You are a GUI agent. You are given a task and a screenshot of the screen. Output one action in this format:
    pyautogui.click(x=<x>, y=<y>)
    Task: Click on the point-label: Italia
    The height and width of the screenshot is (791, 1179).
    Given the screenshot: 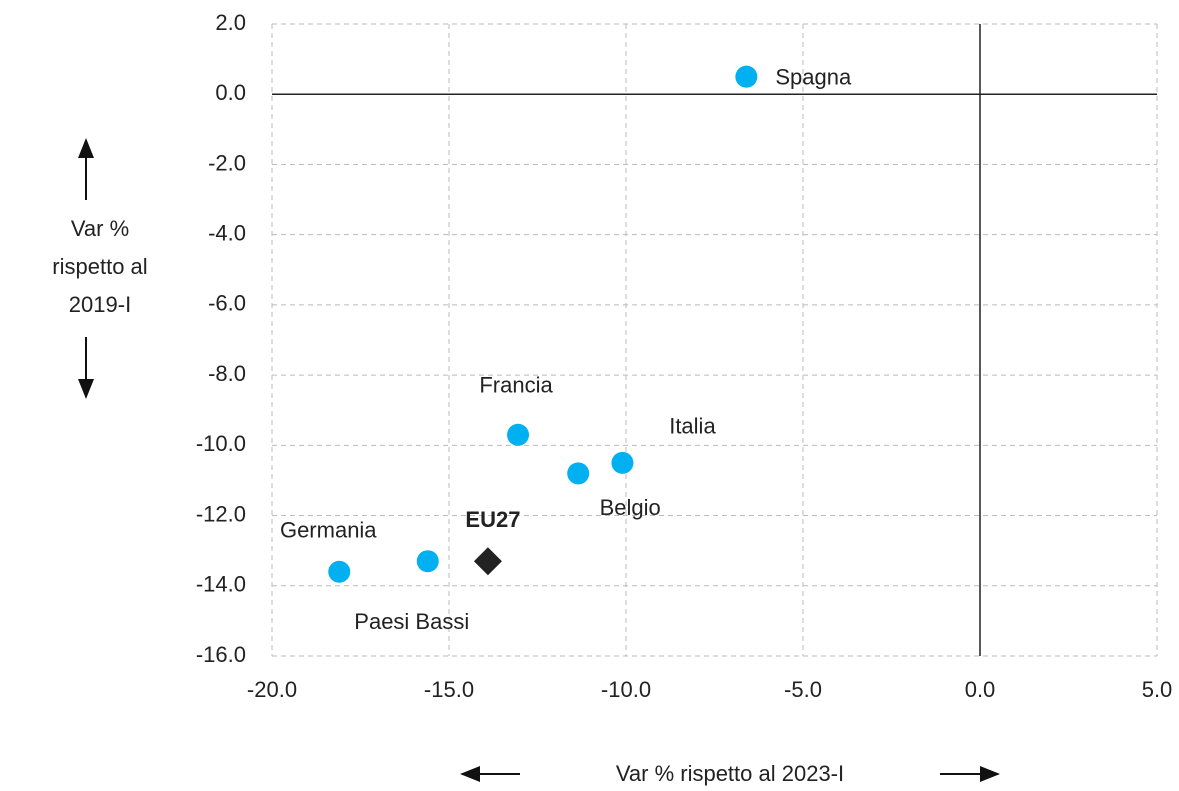 What is the action you would take?
    pyautogui.click(x=692, y=426)
    